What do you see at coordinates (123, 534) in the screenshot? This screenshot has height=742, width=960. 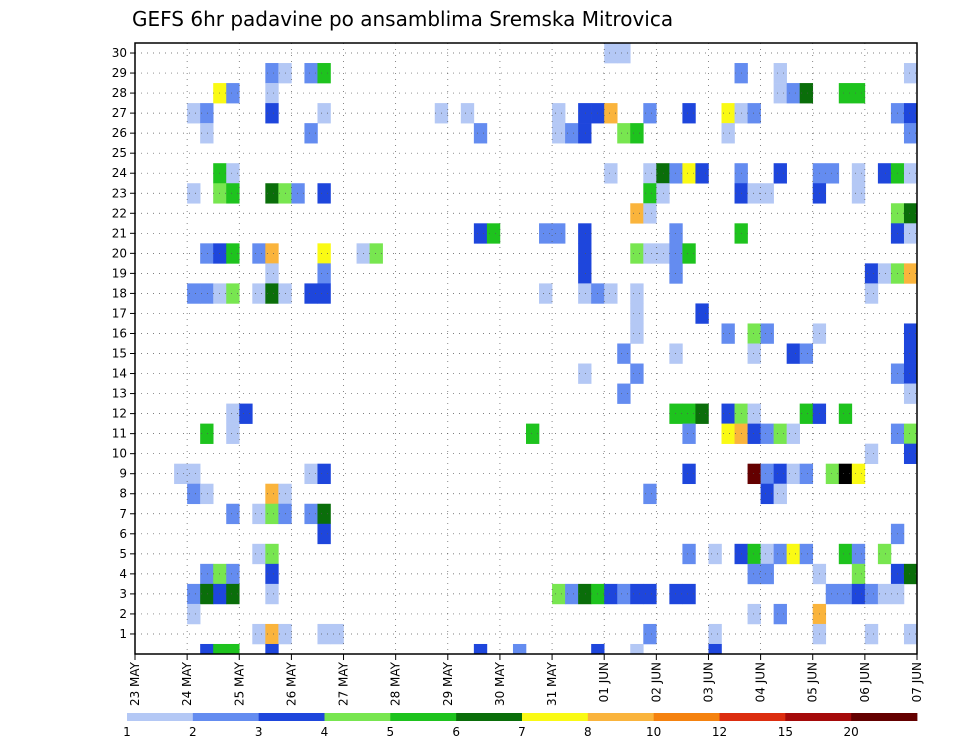 I see `y-tick-label: 6` at bounding box center [123, 534].